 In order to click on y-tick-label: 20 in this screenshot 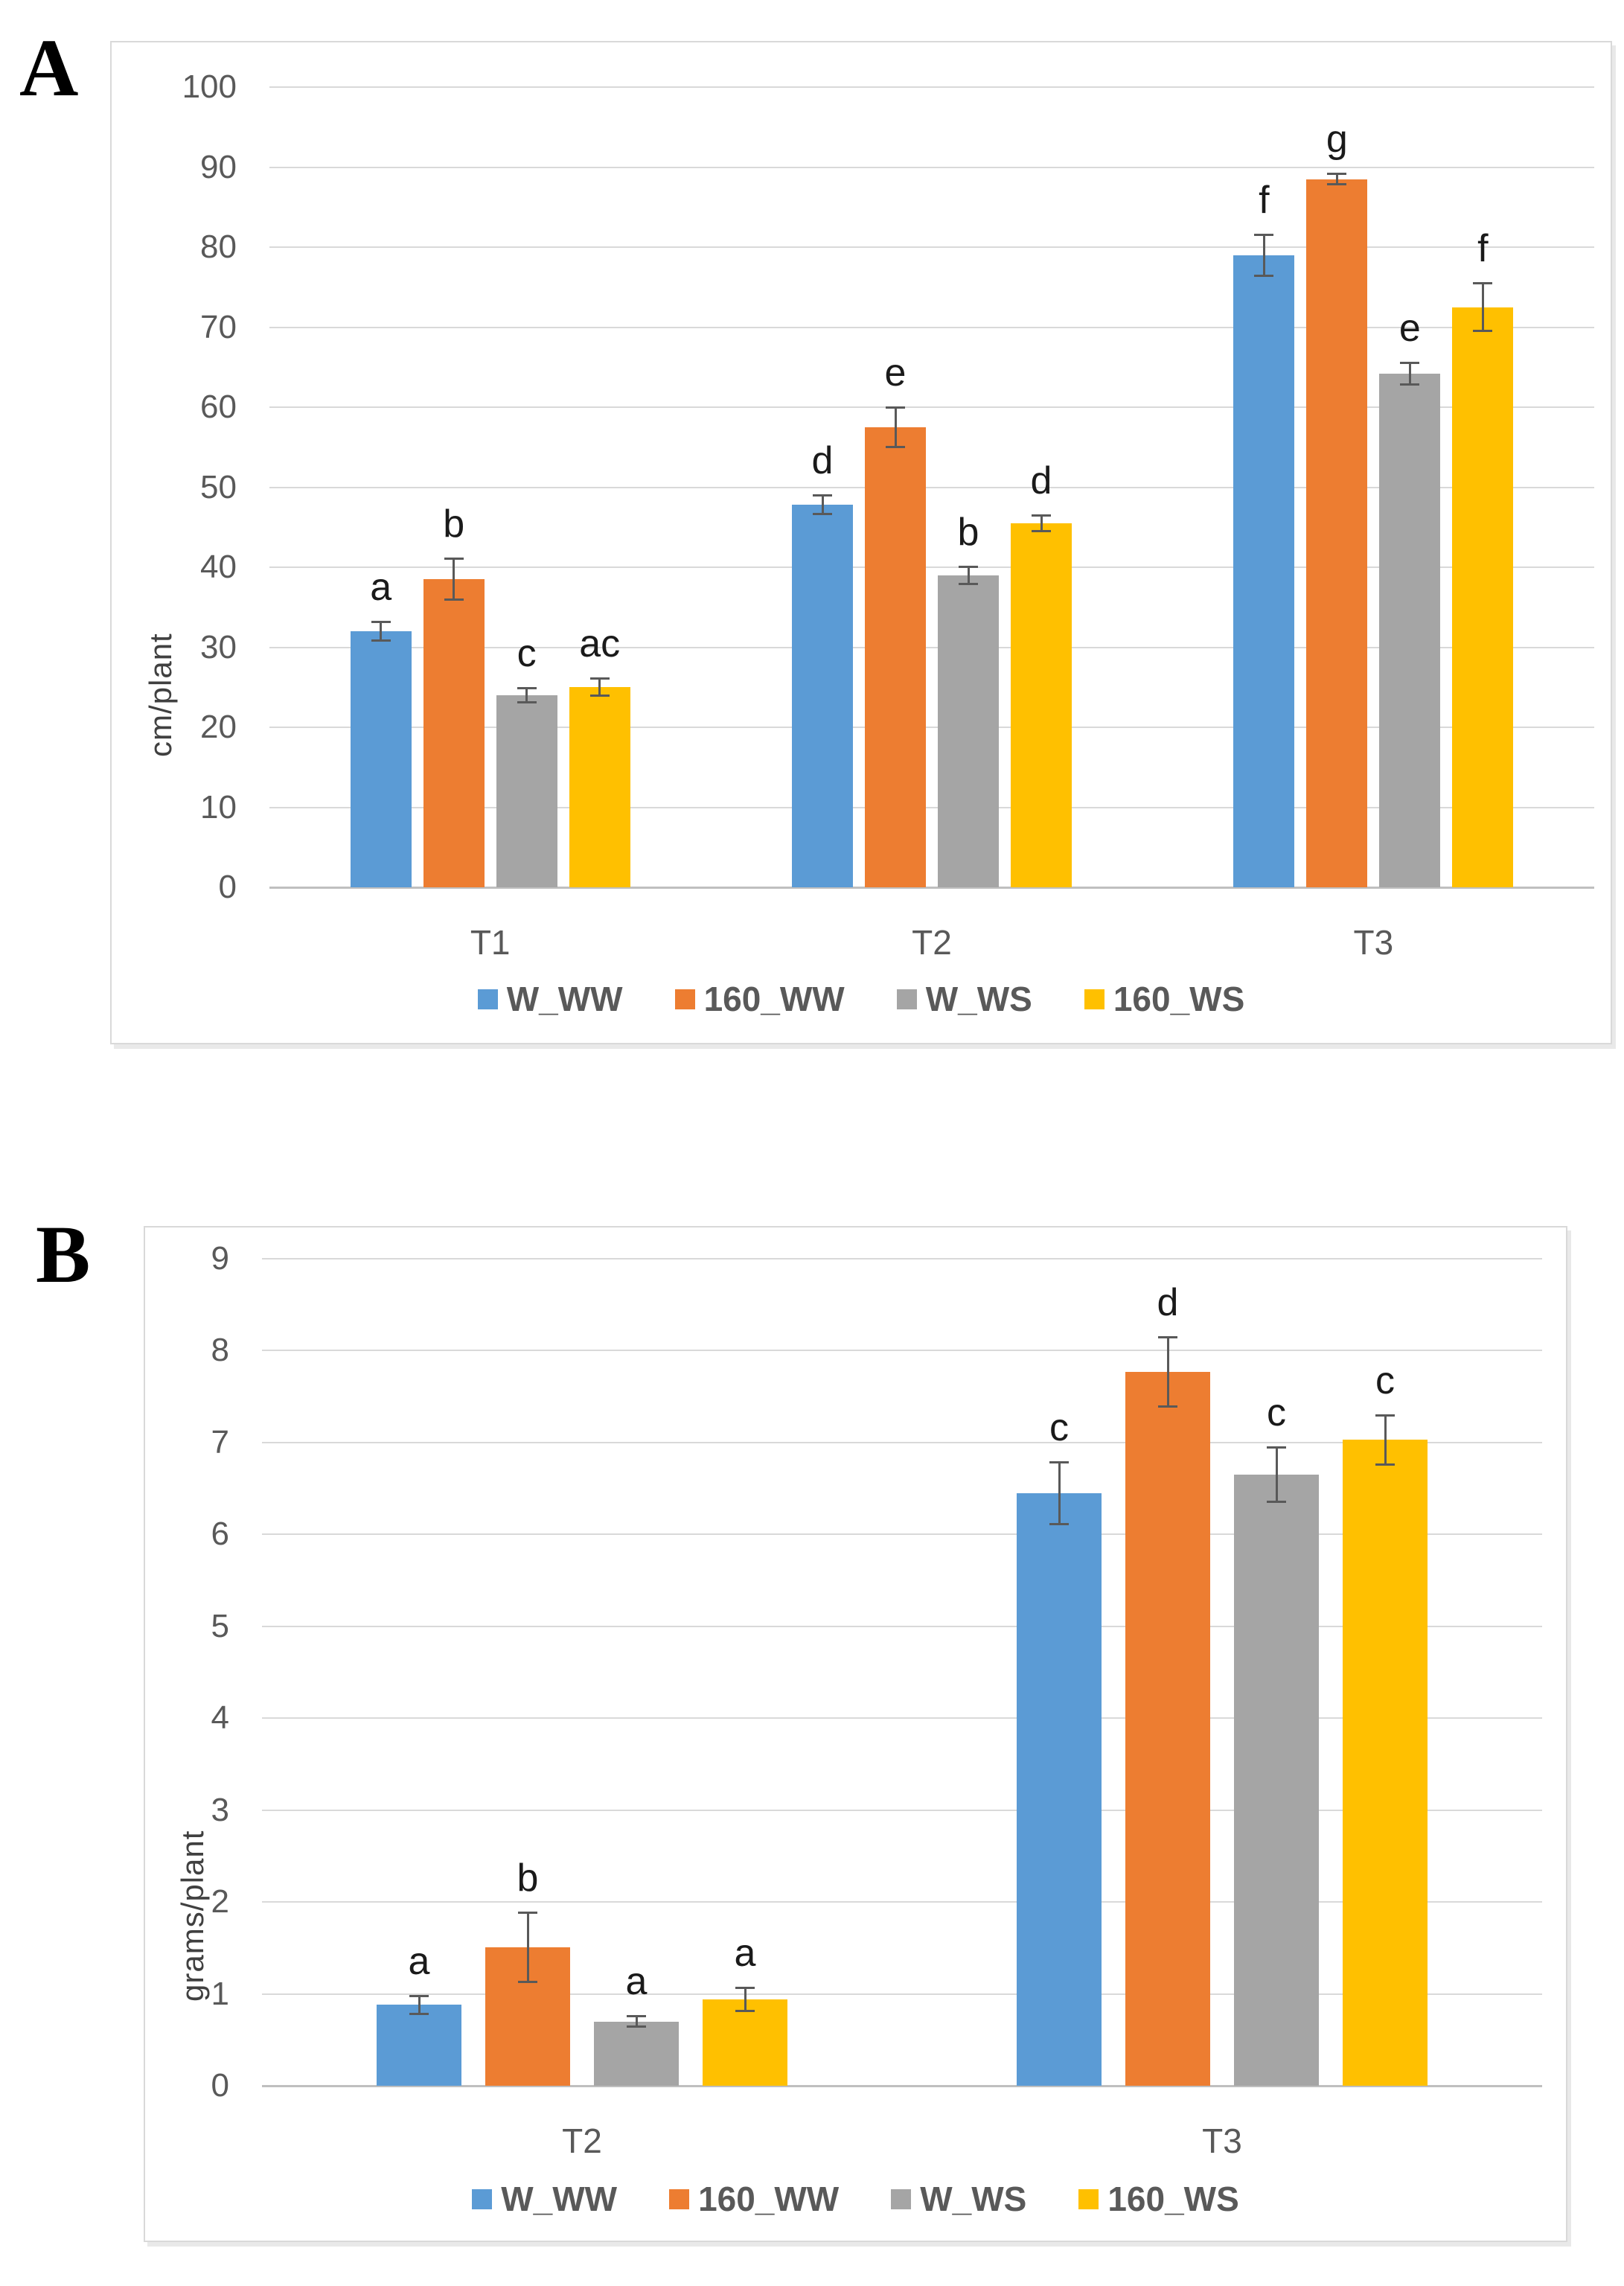, I will do `click(219, 727)`.